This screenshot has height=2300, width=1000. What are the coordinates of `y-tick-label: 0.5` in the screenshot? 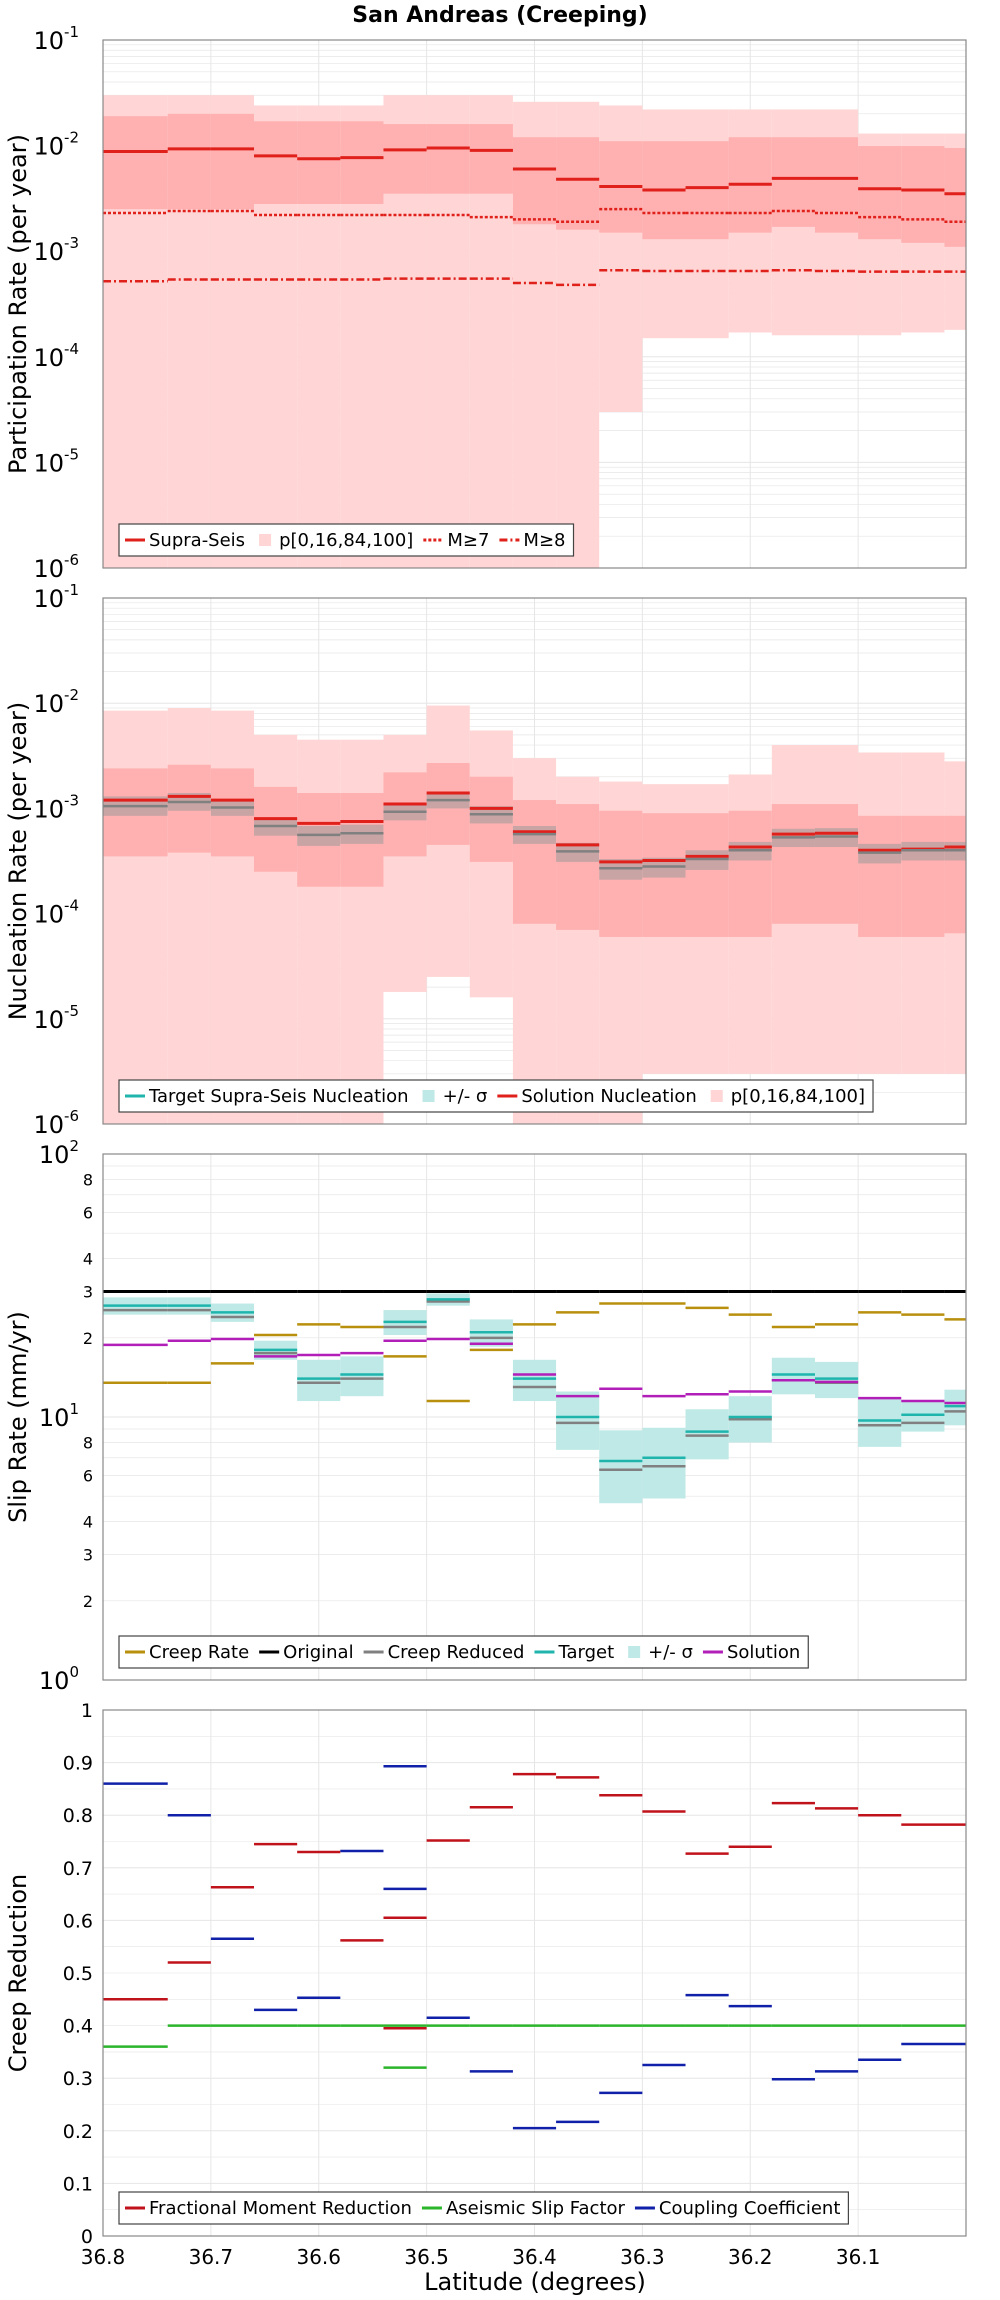 It's located at (78, 1974).